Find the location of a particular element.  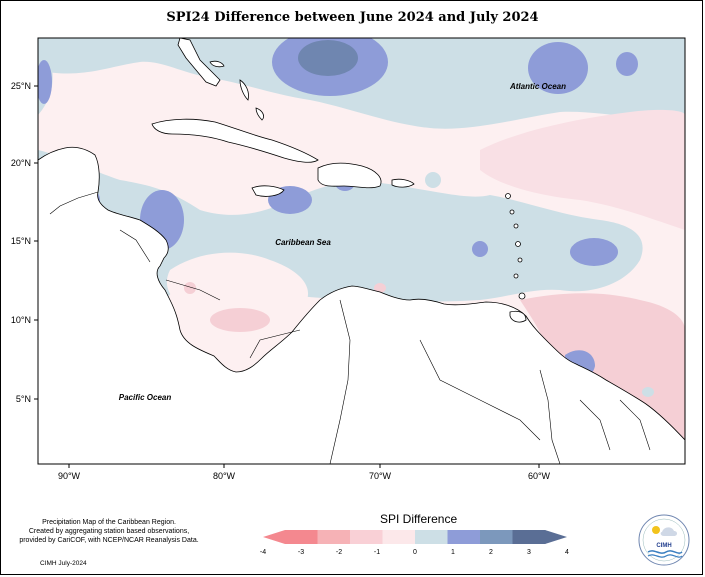

colorbar-tick-label: -2 is located at coordinates (339, 552).